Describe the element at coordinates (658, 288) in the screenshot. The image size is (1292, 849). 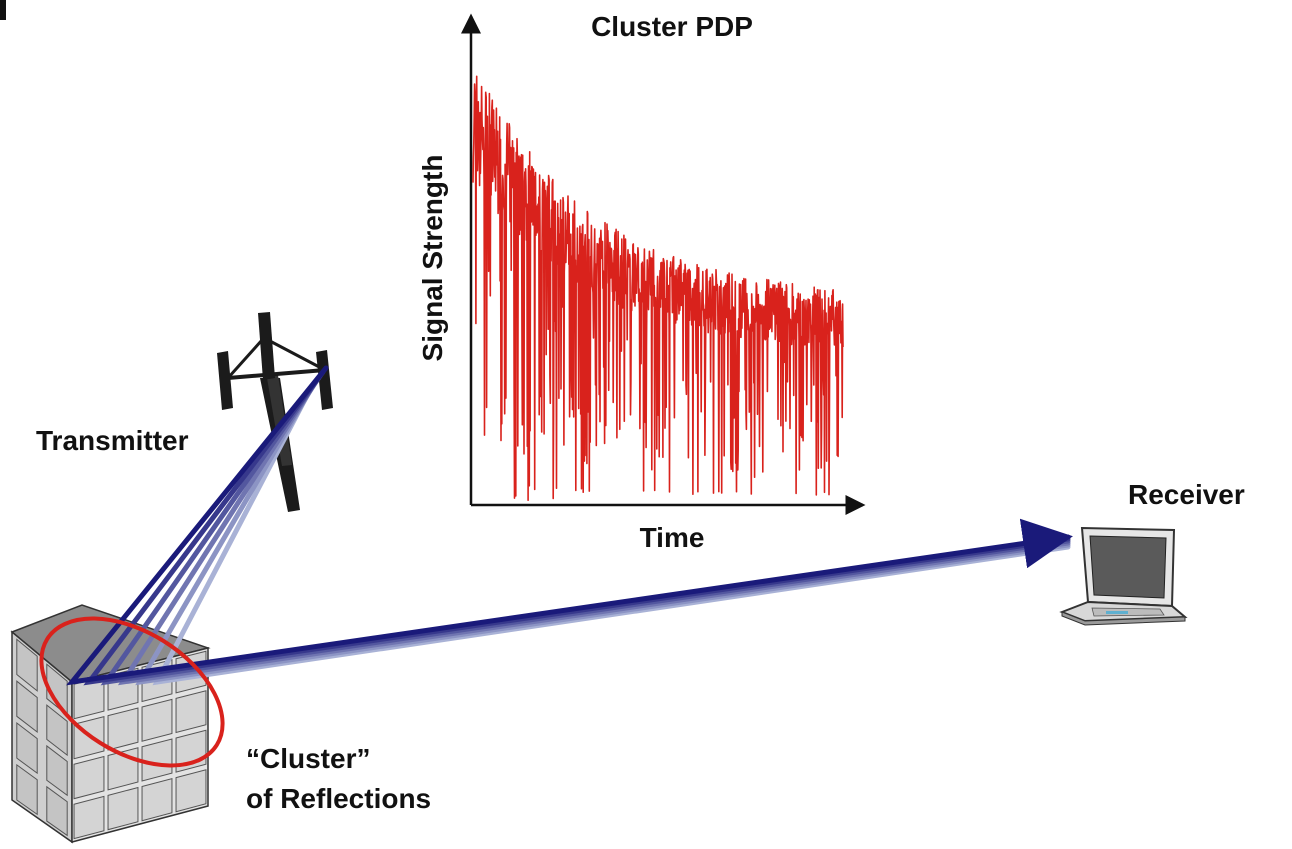
I see `pdp-trace` at that location.